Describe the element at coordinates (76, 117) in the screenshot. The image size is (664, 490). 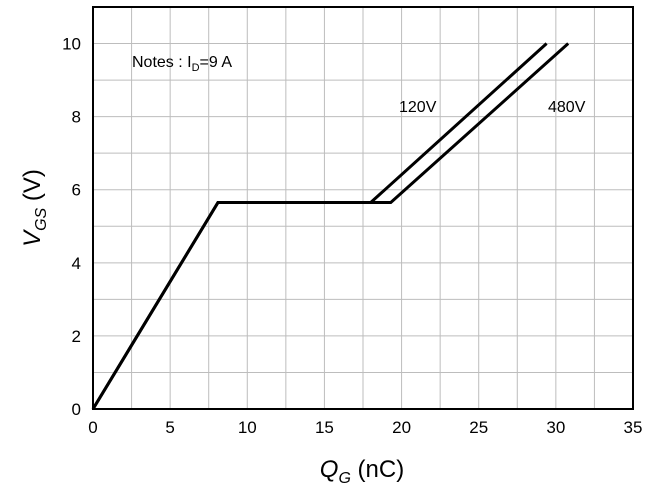
I see `y-tick-label: 8` at that location.